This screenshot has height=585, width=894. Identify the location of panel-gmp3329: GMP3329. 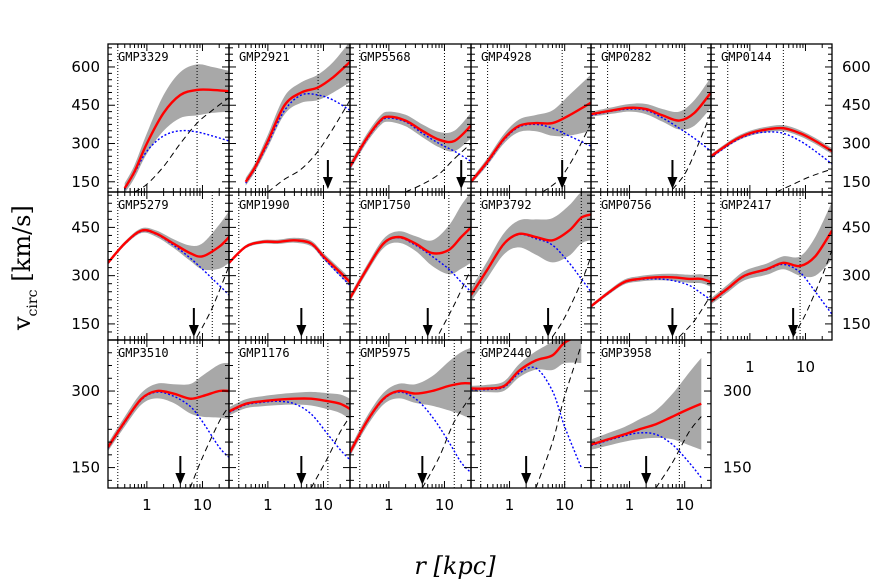
(168, 118).